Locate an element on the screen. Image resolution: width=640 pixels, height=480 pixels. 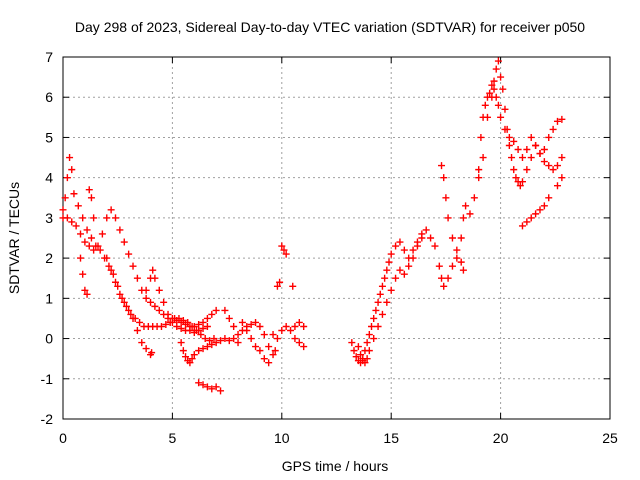
series-track-c is located at coordinates (116, 272).